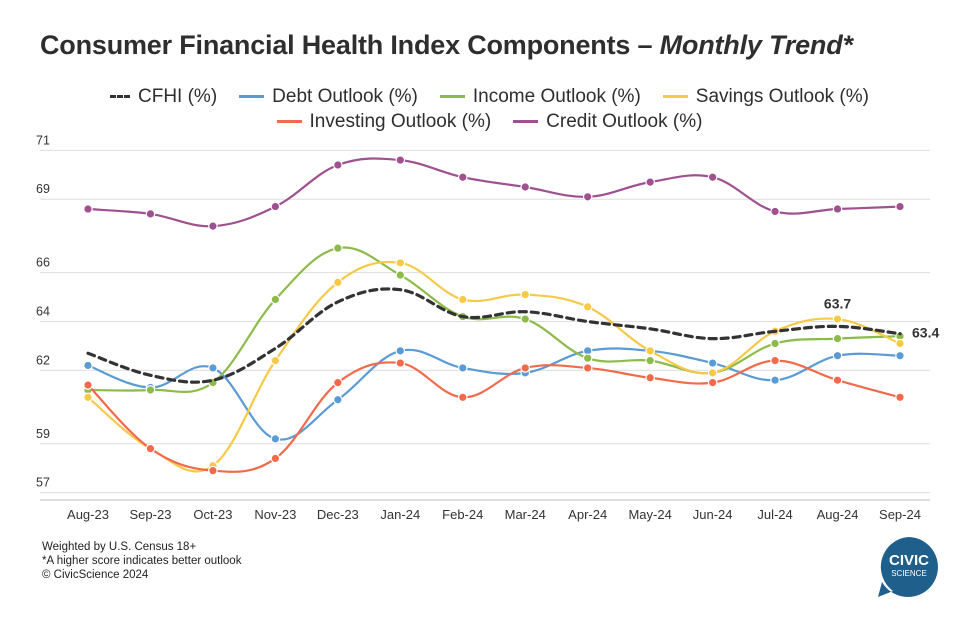  What do you see at coordinates (43, 434) in the screenshot?
I see `y-tick-label: 59` at bounding box center [43, 434].